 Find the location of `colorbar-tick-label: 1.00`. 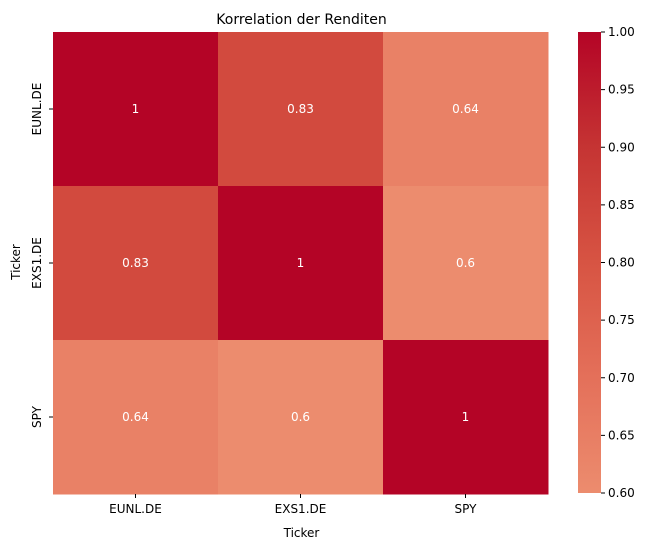

colorbar-tick-label: 1.00 is located at coordinates (621, 32).